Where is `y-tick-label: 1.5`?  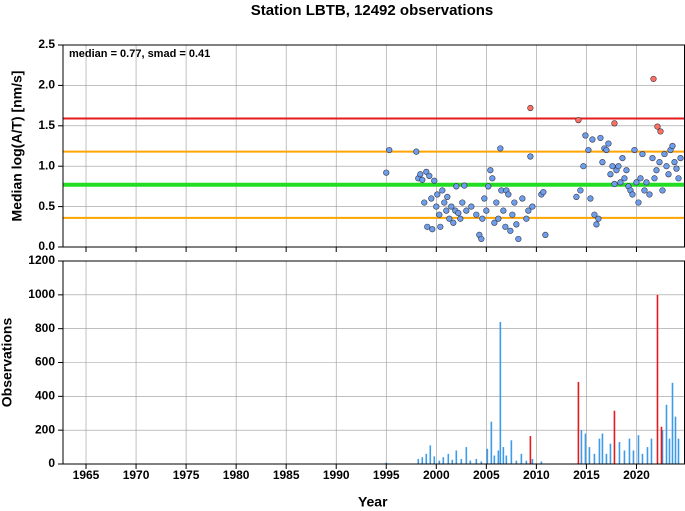 y-tick-label: 1.5 is located at coordinates (46, 125).